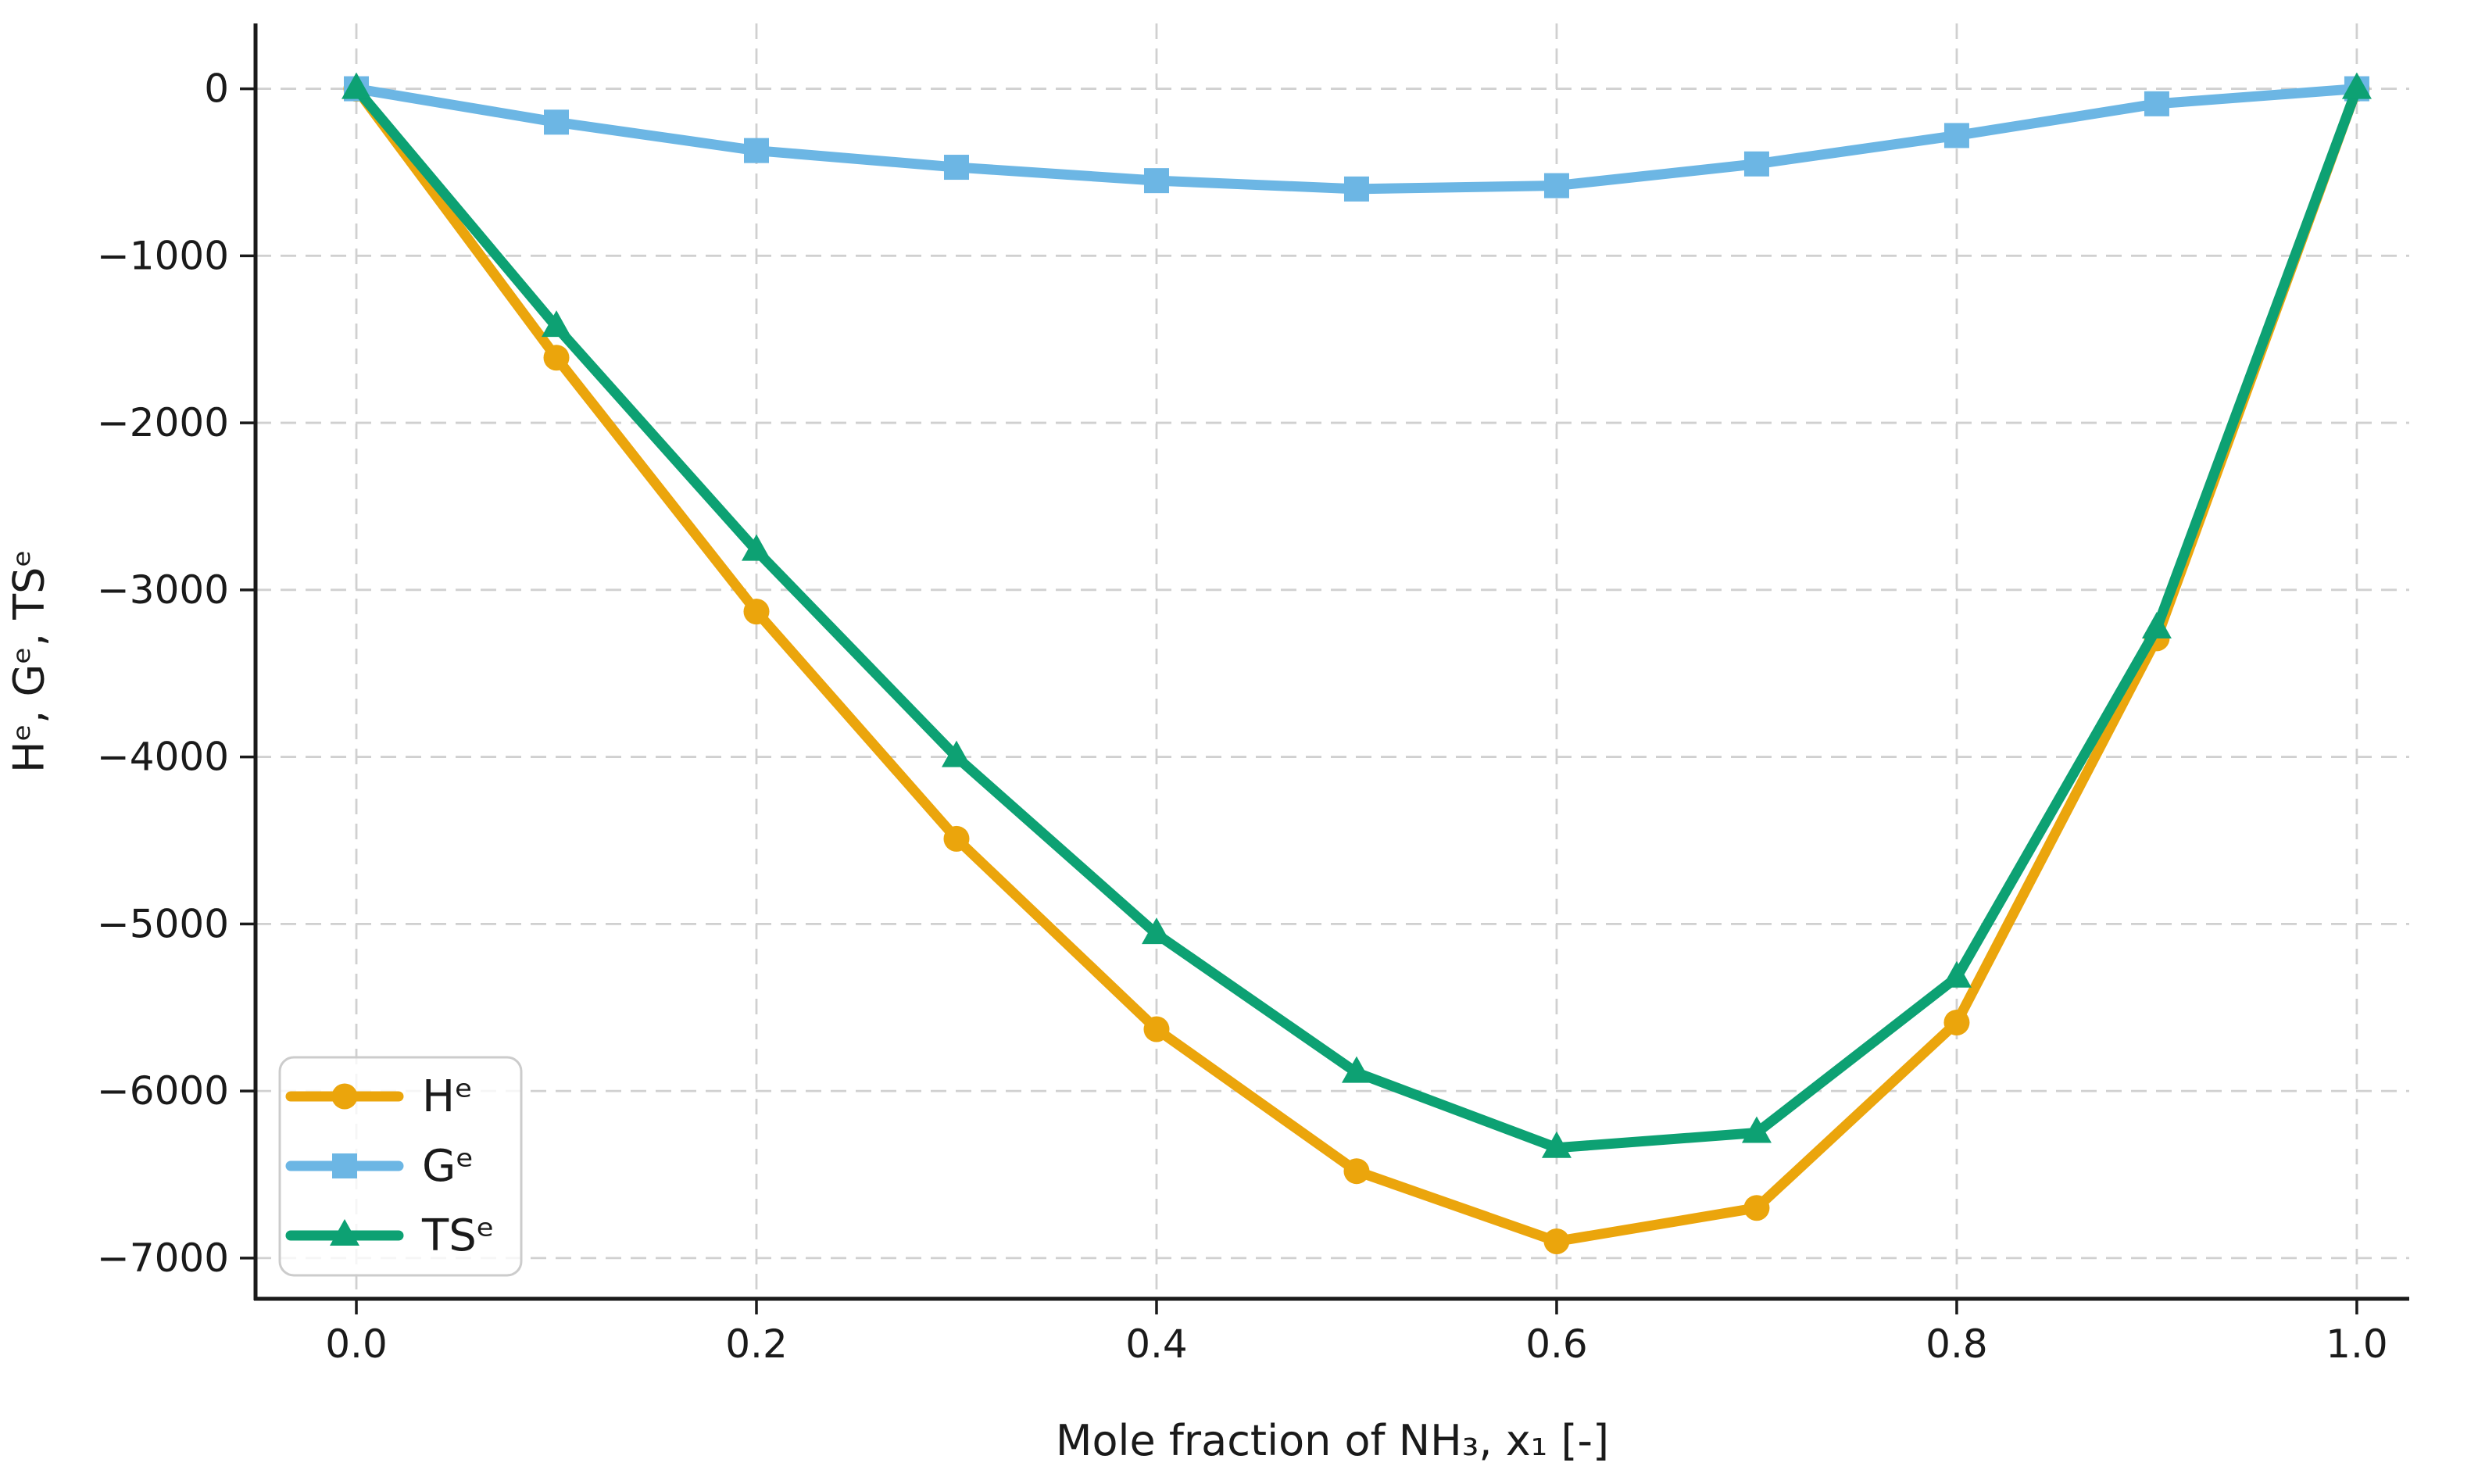 Image resolution: width=2478 pixels, height=1484 pixels. Describe the element at coordinates (448, 1166) in the screenshot. I see `legend-item-ge-label: Gᵉ` at that location.